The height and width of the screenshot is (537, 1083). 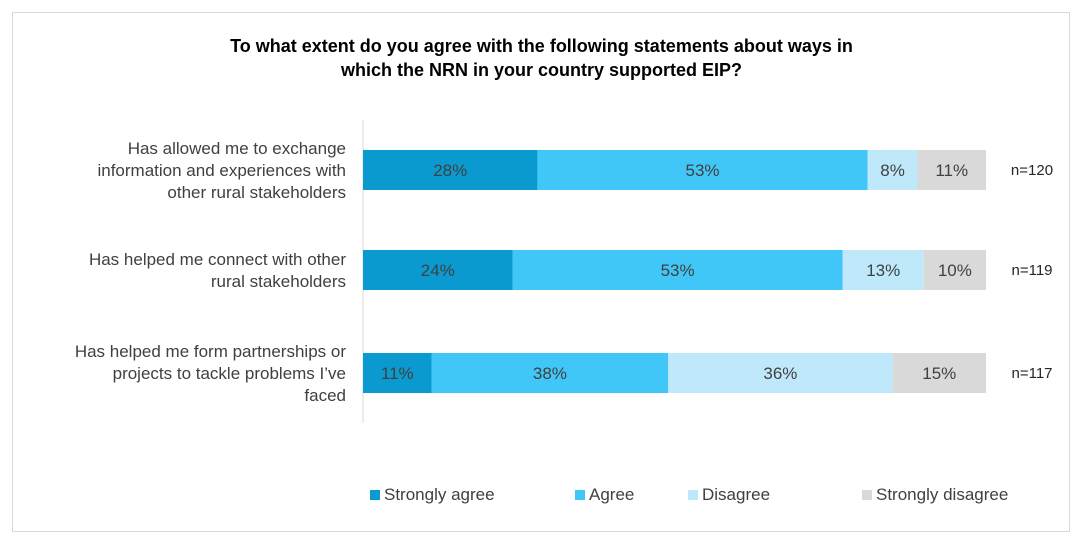 I want to click on category-label: Has helped me form partnerships or, so click(x=211, y=351).